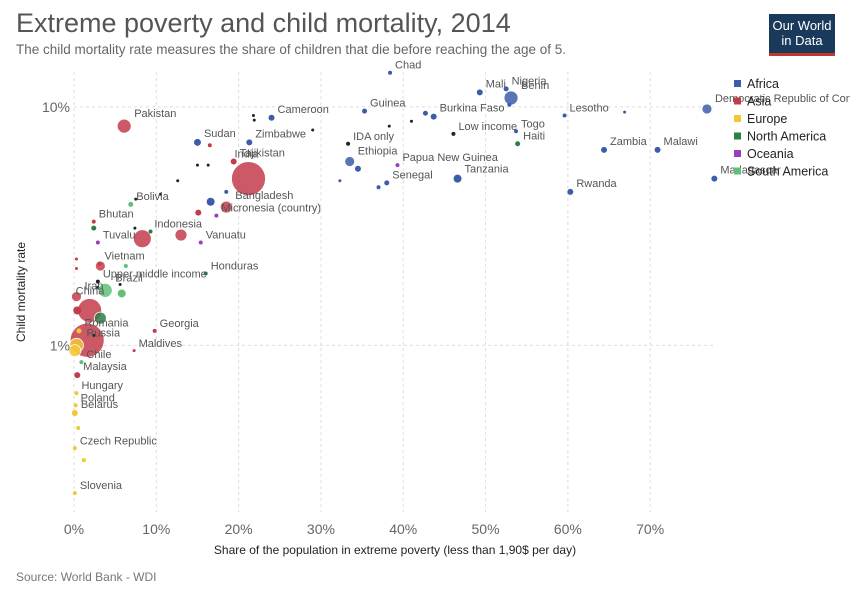  What do you see at coordinates (99, 263) in the screenshot?
I see `point-vietnam` at bounding box center [99, 263].